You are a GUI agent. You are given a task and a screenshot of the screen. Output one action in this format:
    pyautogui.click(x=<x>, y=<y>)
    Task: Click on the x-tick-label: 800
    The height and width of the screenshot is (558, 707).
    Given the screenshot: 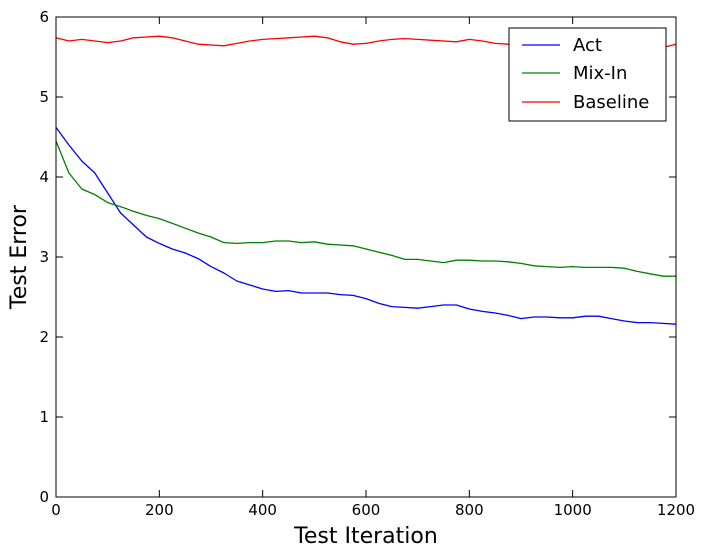 What is the action you would take?
    pyautogui.click(x=469, y=510)
    